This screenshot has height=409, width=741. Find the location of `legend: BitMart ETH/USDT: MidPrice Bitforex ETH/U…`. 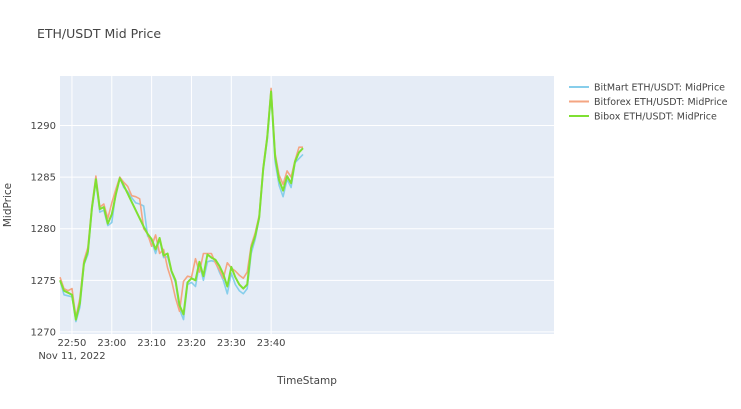

legend: BitMart ETH/USDT: MidPrice Bitforex ETH/U… is located at coordinates (648, 103).